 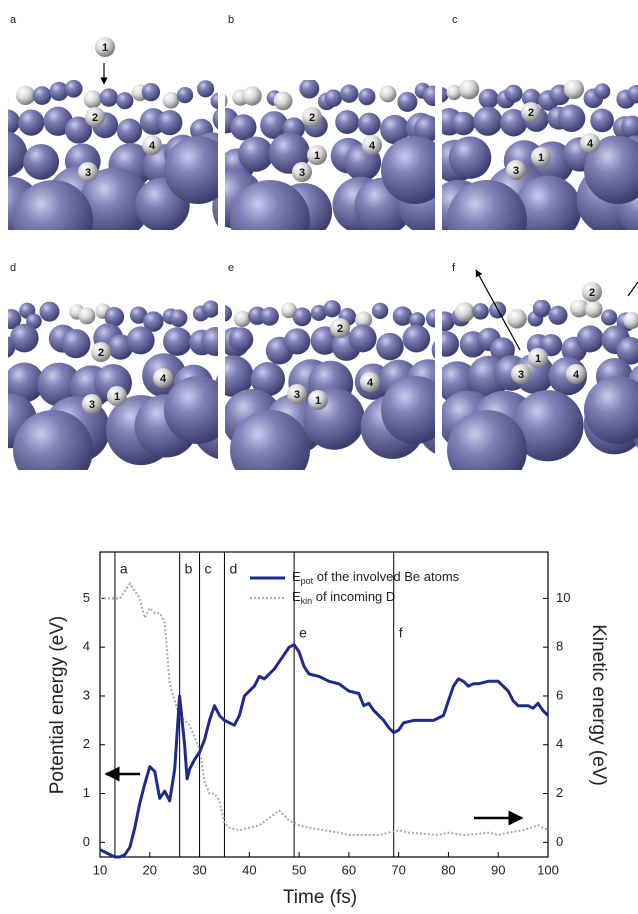 What do you see at coordinates (559, 743) in the screenshot?
I see `y2-tick-label: 4` at bounding box center [559, 743].